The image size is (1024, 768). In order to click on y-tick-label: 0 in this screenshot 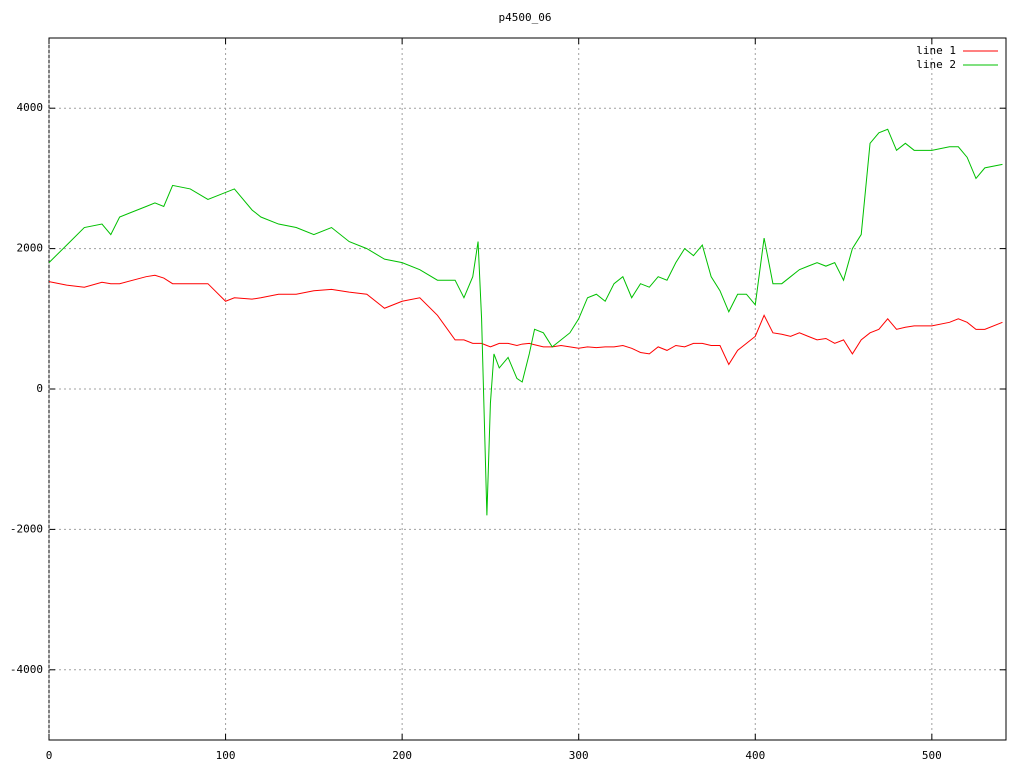, I will do `click(39, 388)`.